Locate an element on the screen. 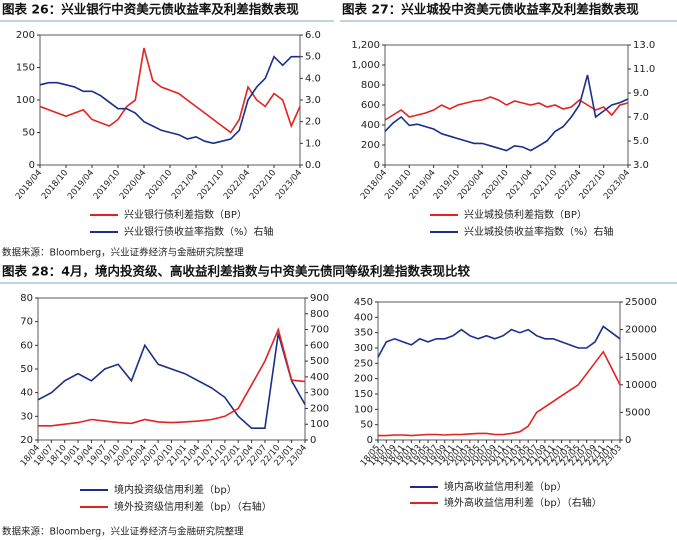 This screenshot has width=677, height=541. y2-tick-label: 2.0 is located at coordinates (313, 122).